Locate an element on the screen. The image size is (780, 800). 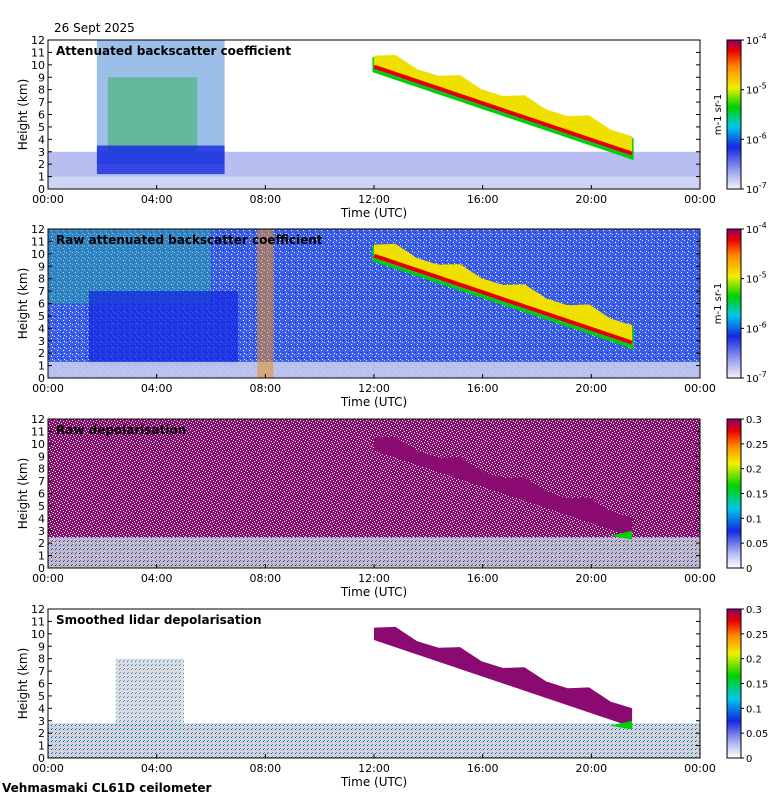
instrument-footer: Vehmasmaki CL61D ceilometer is located at coordinates (106, 788).